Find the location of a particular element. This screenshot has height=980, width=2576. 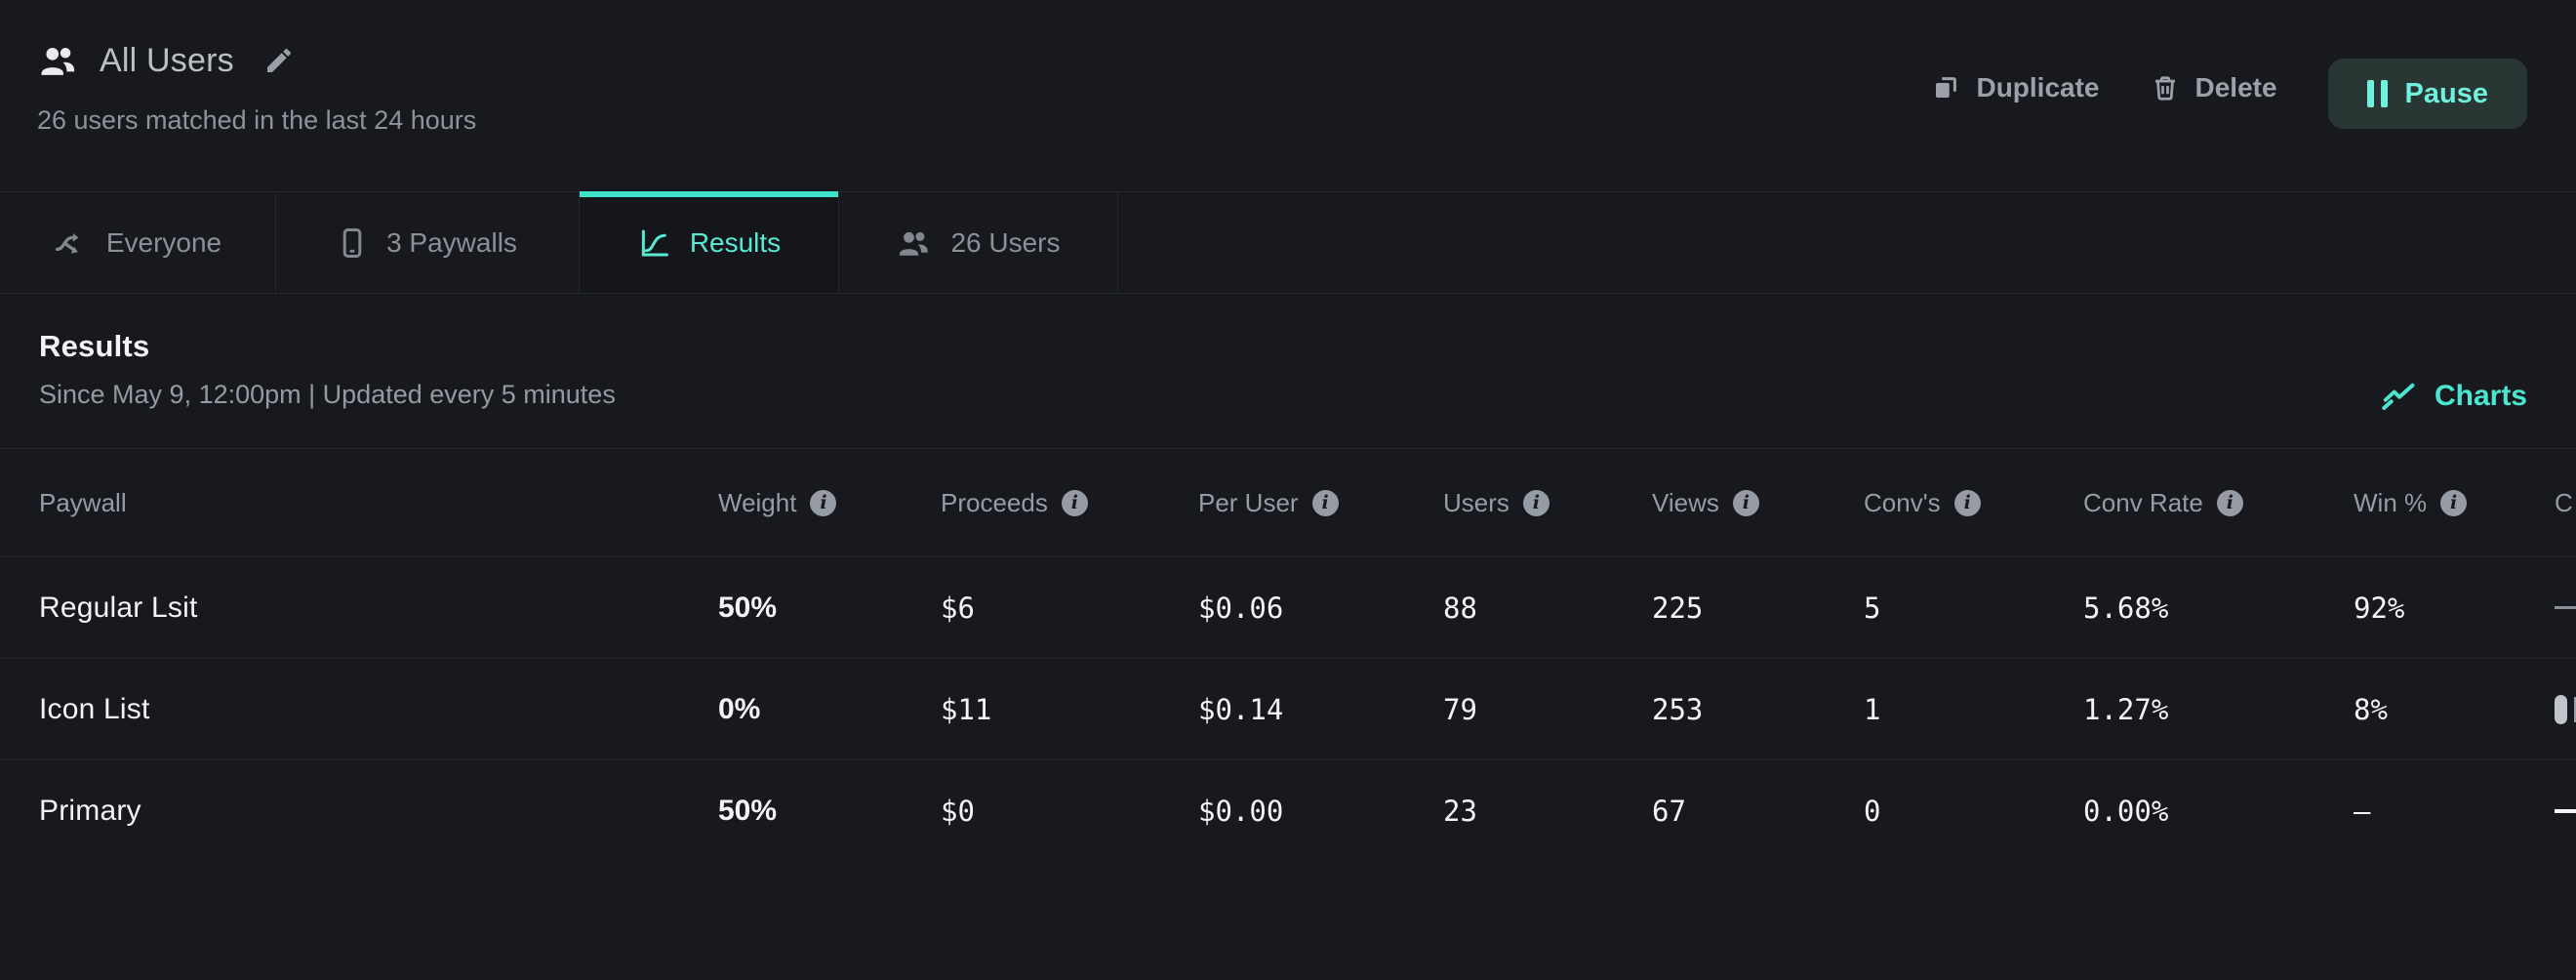

pencil-icon is located at coordinates (279, 60).